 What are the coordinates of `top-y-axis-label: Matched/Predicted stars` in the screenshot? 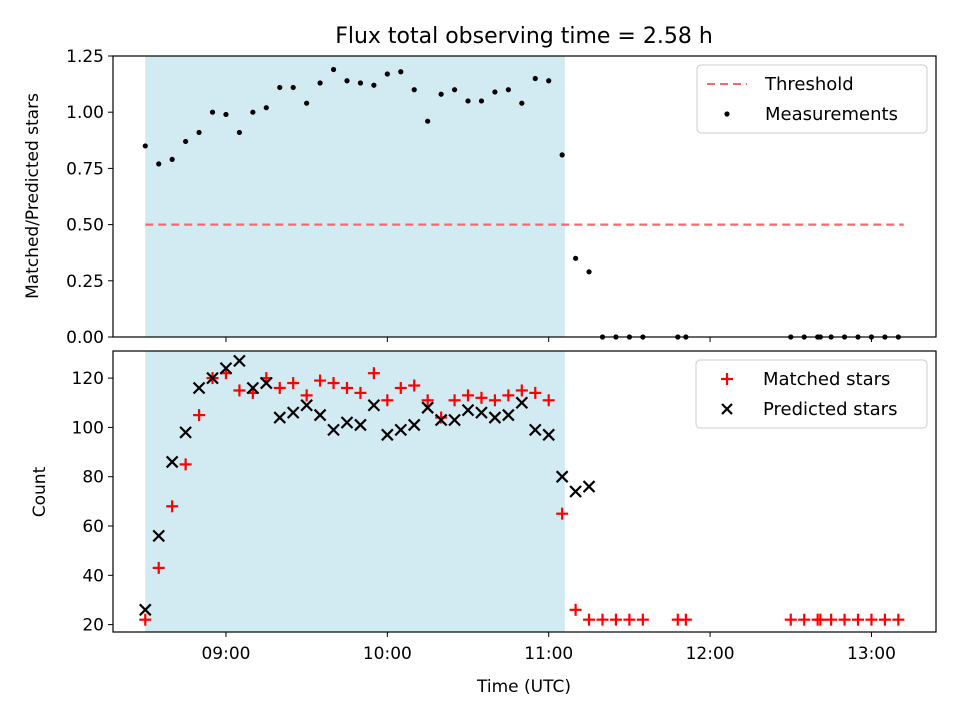 It's located at (33, 196).